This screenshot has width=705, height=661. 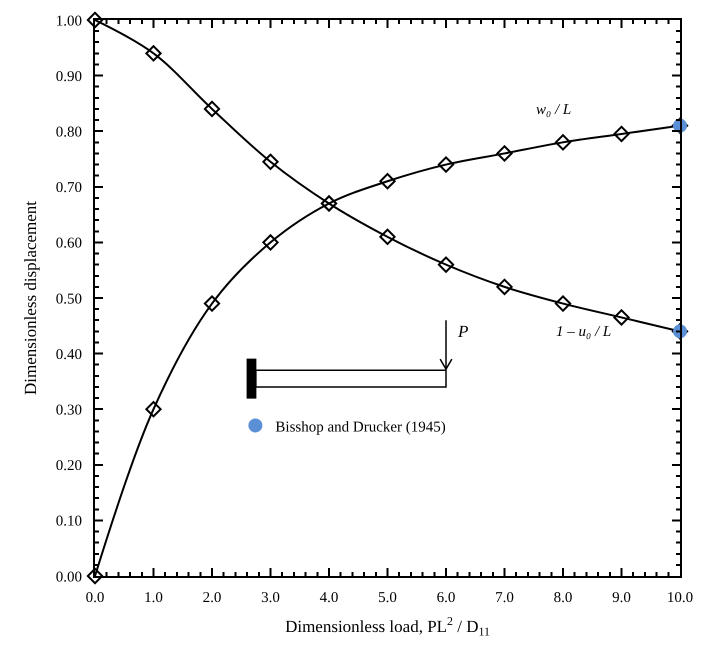 What do you see at coordinates (69, 244) in the screenshot?
I see `y-tick-label: 0.60` at bounding box center [69, 244].